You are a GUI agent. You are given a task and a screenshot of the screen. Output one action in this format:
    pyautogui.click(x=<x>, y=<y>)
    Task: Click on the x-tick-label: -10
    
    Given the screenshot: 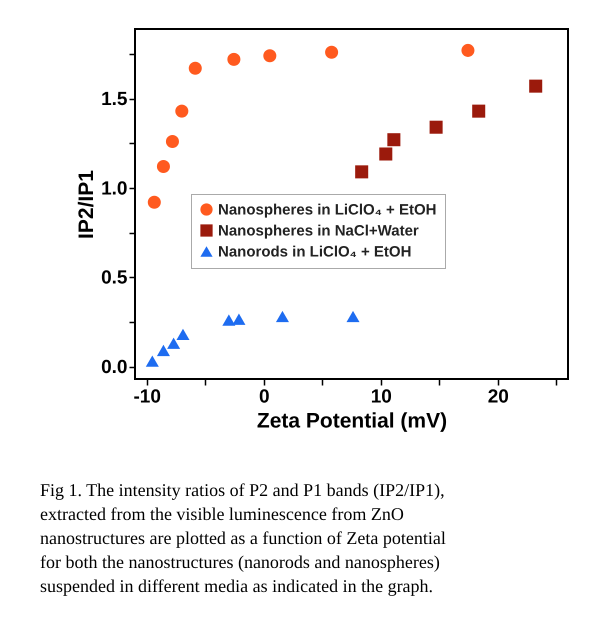 What is the action you would take?
    pyautogui.click(x=147, y=397)
    